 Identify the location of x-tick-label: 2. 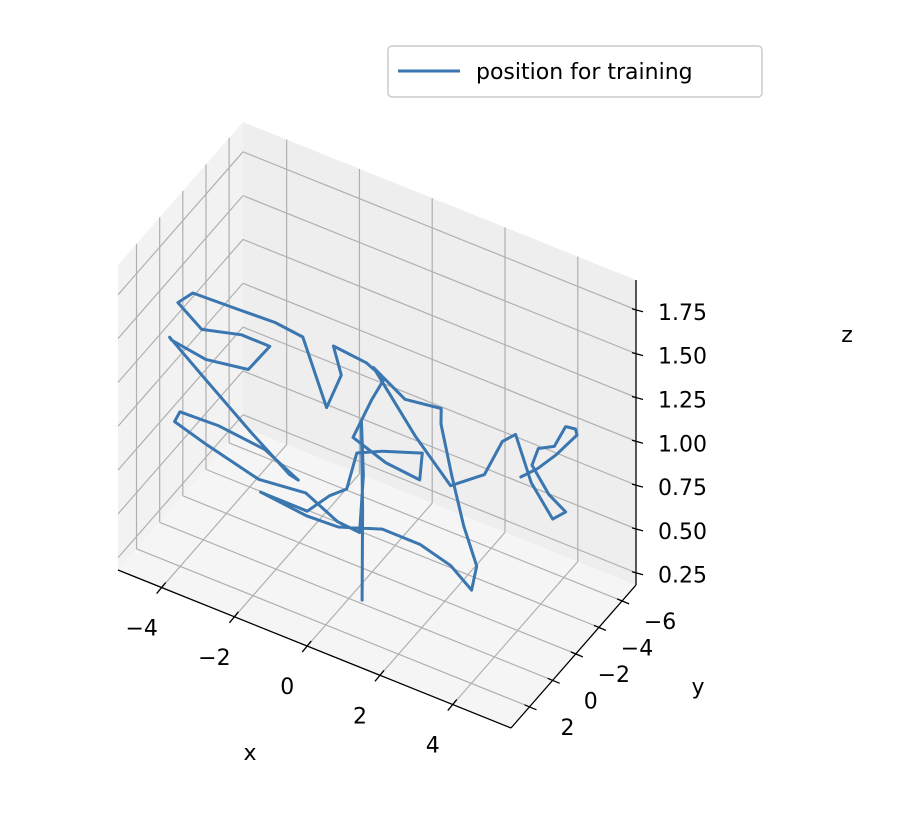
(360, 716).